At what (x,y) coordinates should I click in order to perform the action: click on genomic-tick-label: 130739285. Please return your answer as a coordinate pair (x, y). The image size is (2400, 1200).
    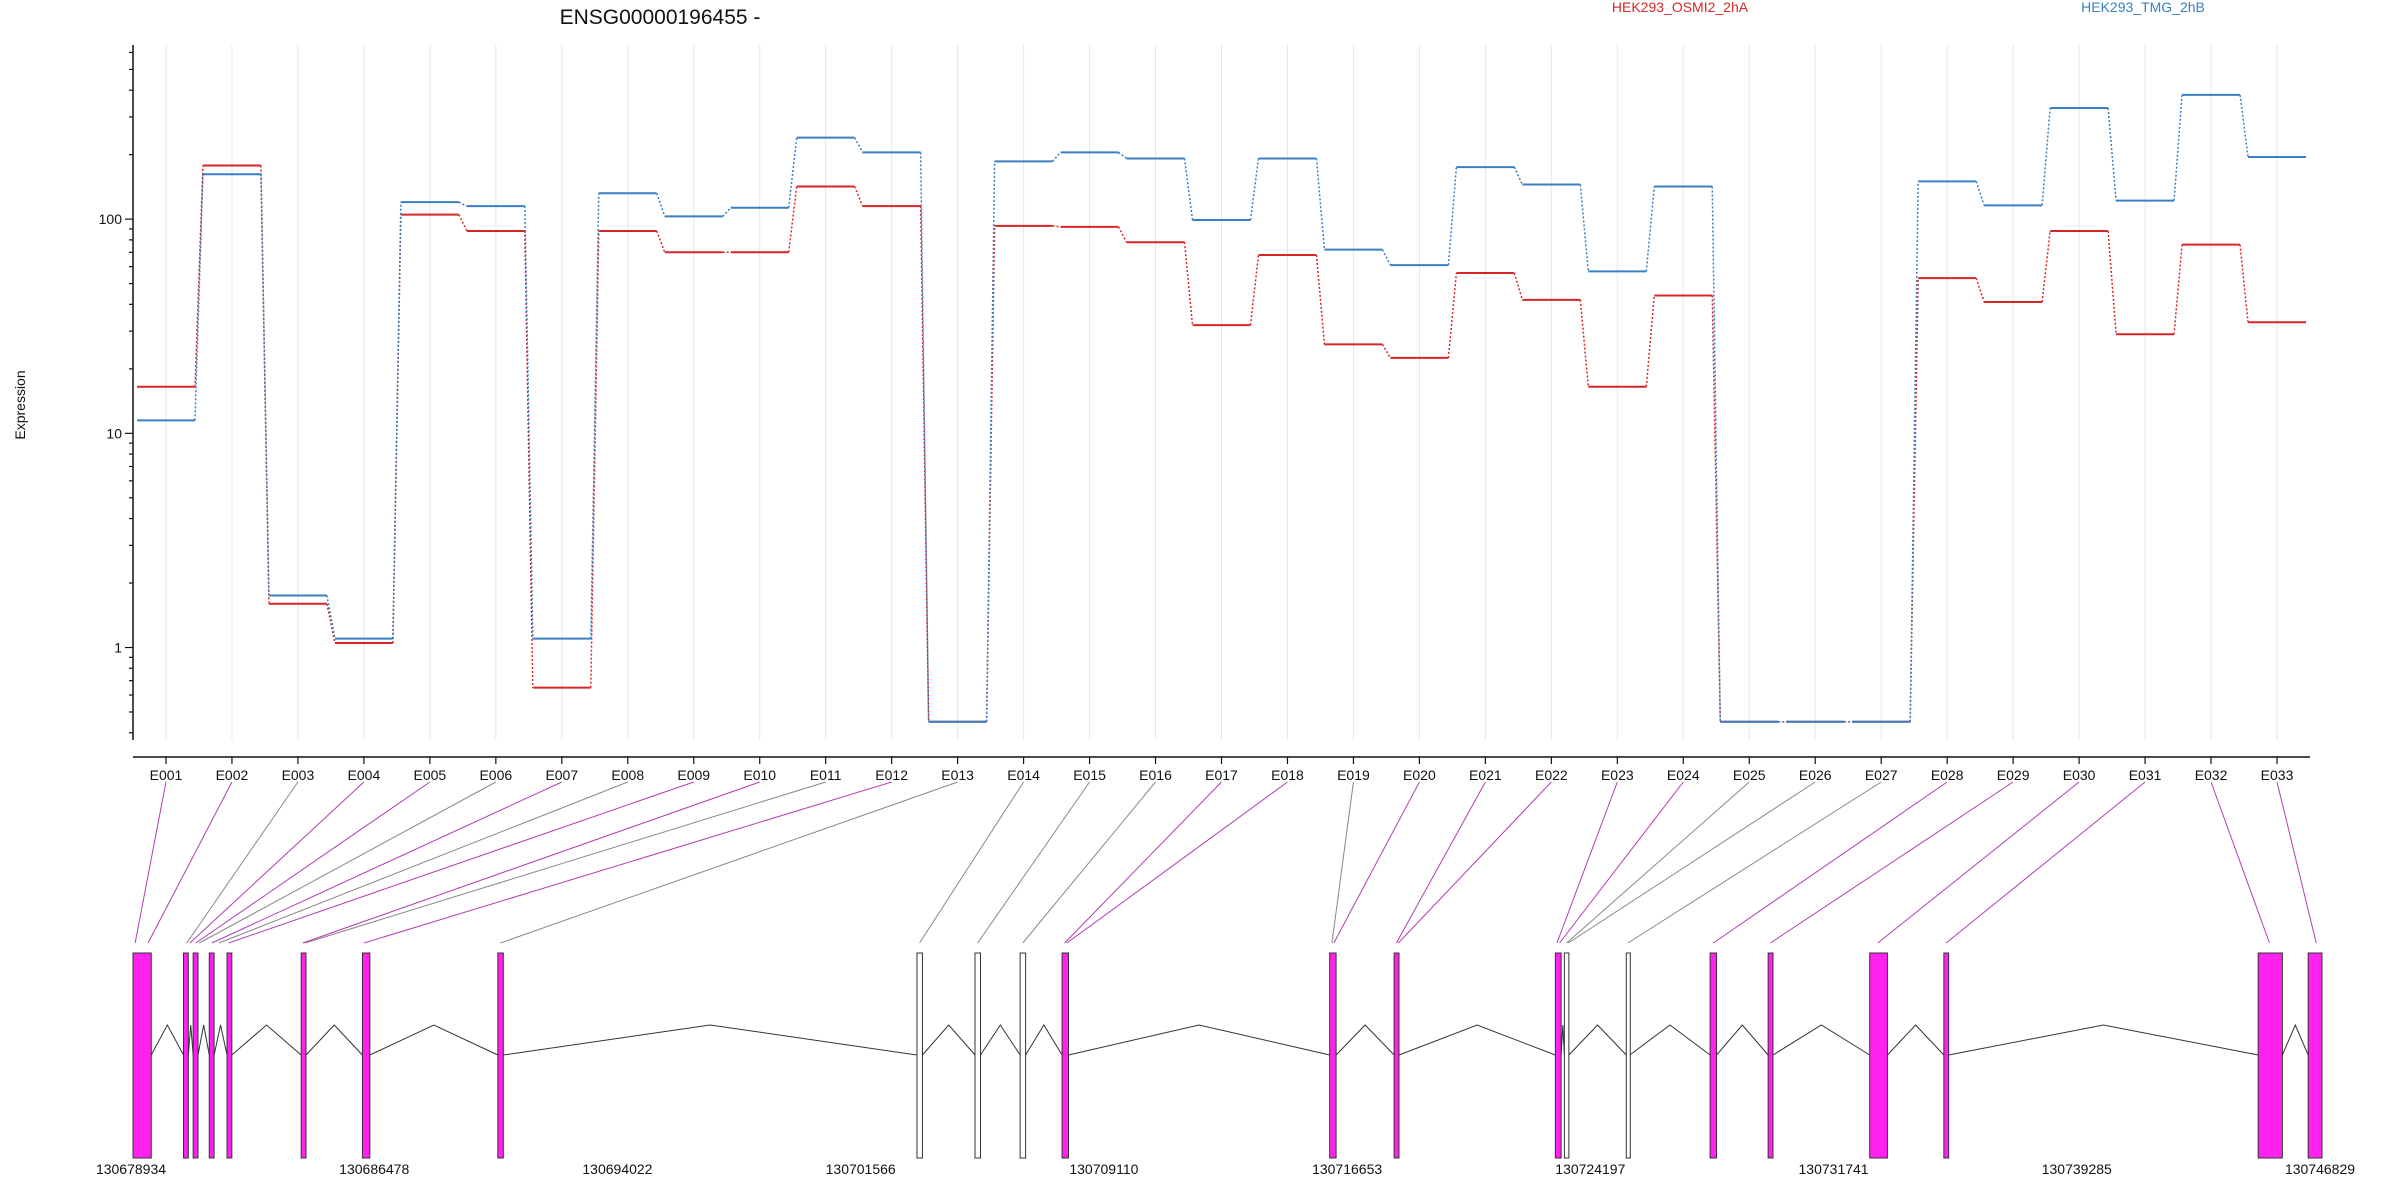
    Looking at the image, I should click on (2077, 1169).